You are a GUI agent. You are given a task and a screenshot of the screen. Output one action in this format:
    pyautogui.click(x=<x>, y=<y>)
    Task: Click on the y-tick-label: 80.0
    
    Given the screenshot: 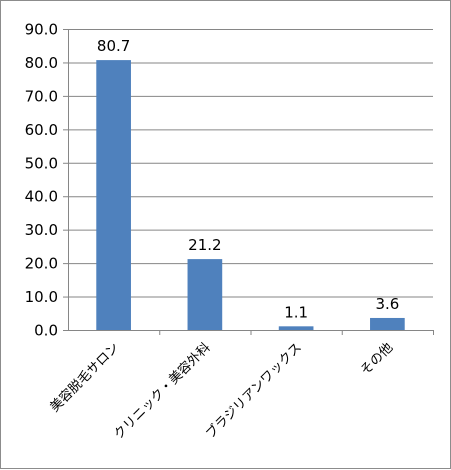 What is the action you would take?
    pyautogui.click(x=41, y=63)
    